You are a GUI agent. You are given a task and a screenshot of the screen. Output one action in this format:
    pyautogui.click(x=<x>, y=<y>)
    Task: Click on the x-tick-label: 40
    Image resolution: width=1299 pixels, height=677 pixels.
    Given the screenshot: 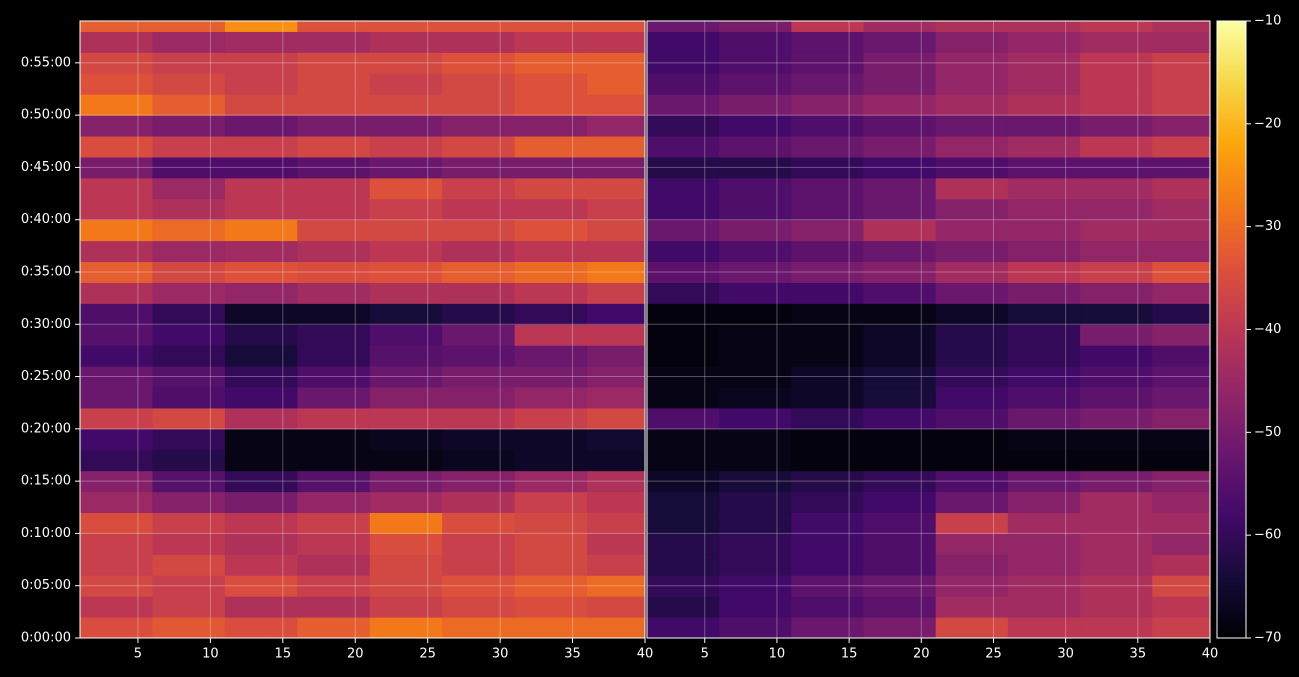 What is the action you would take?
    pyautogui.click(x=645, y=654)
    